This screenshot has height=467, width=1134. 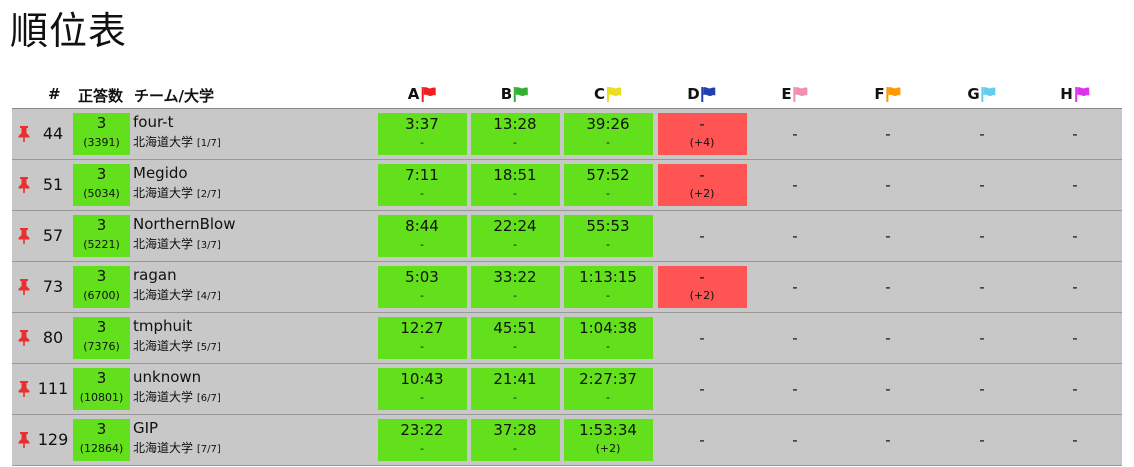 What do you see at coordinates (422, 124) in the screenshot?
I see `cell-time: 3:37` at bounding box center [422, 124].